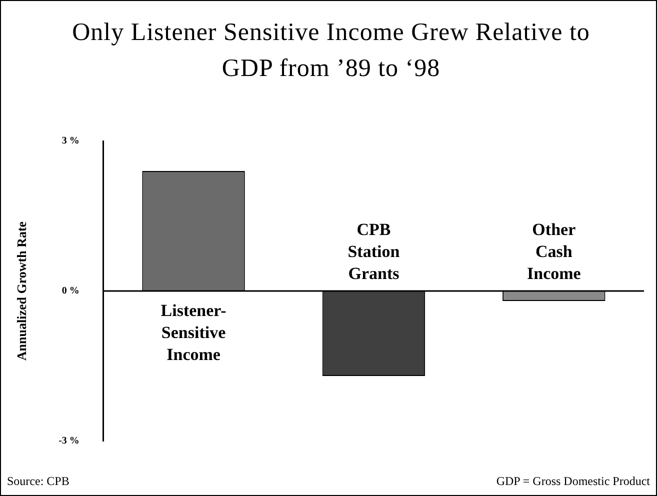  Describe the element at coordinates (374, 251) in the screenshot. I see `x-tick-label: CPB Station Grants` at that location.